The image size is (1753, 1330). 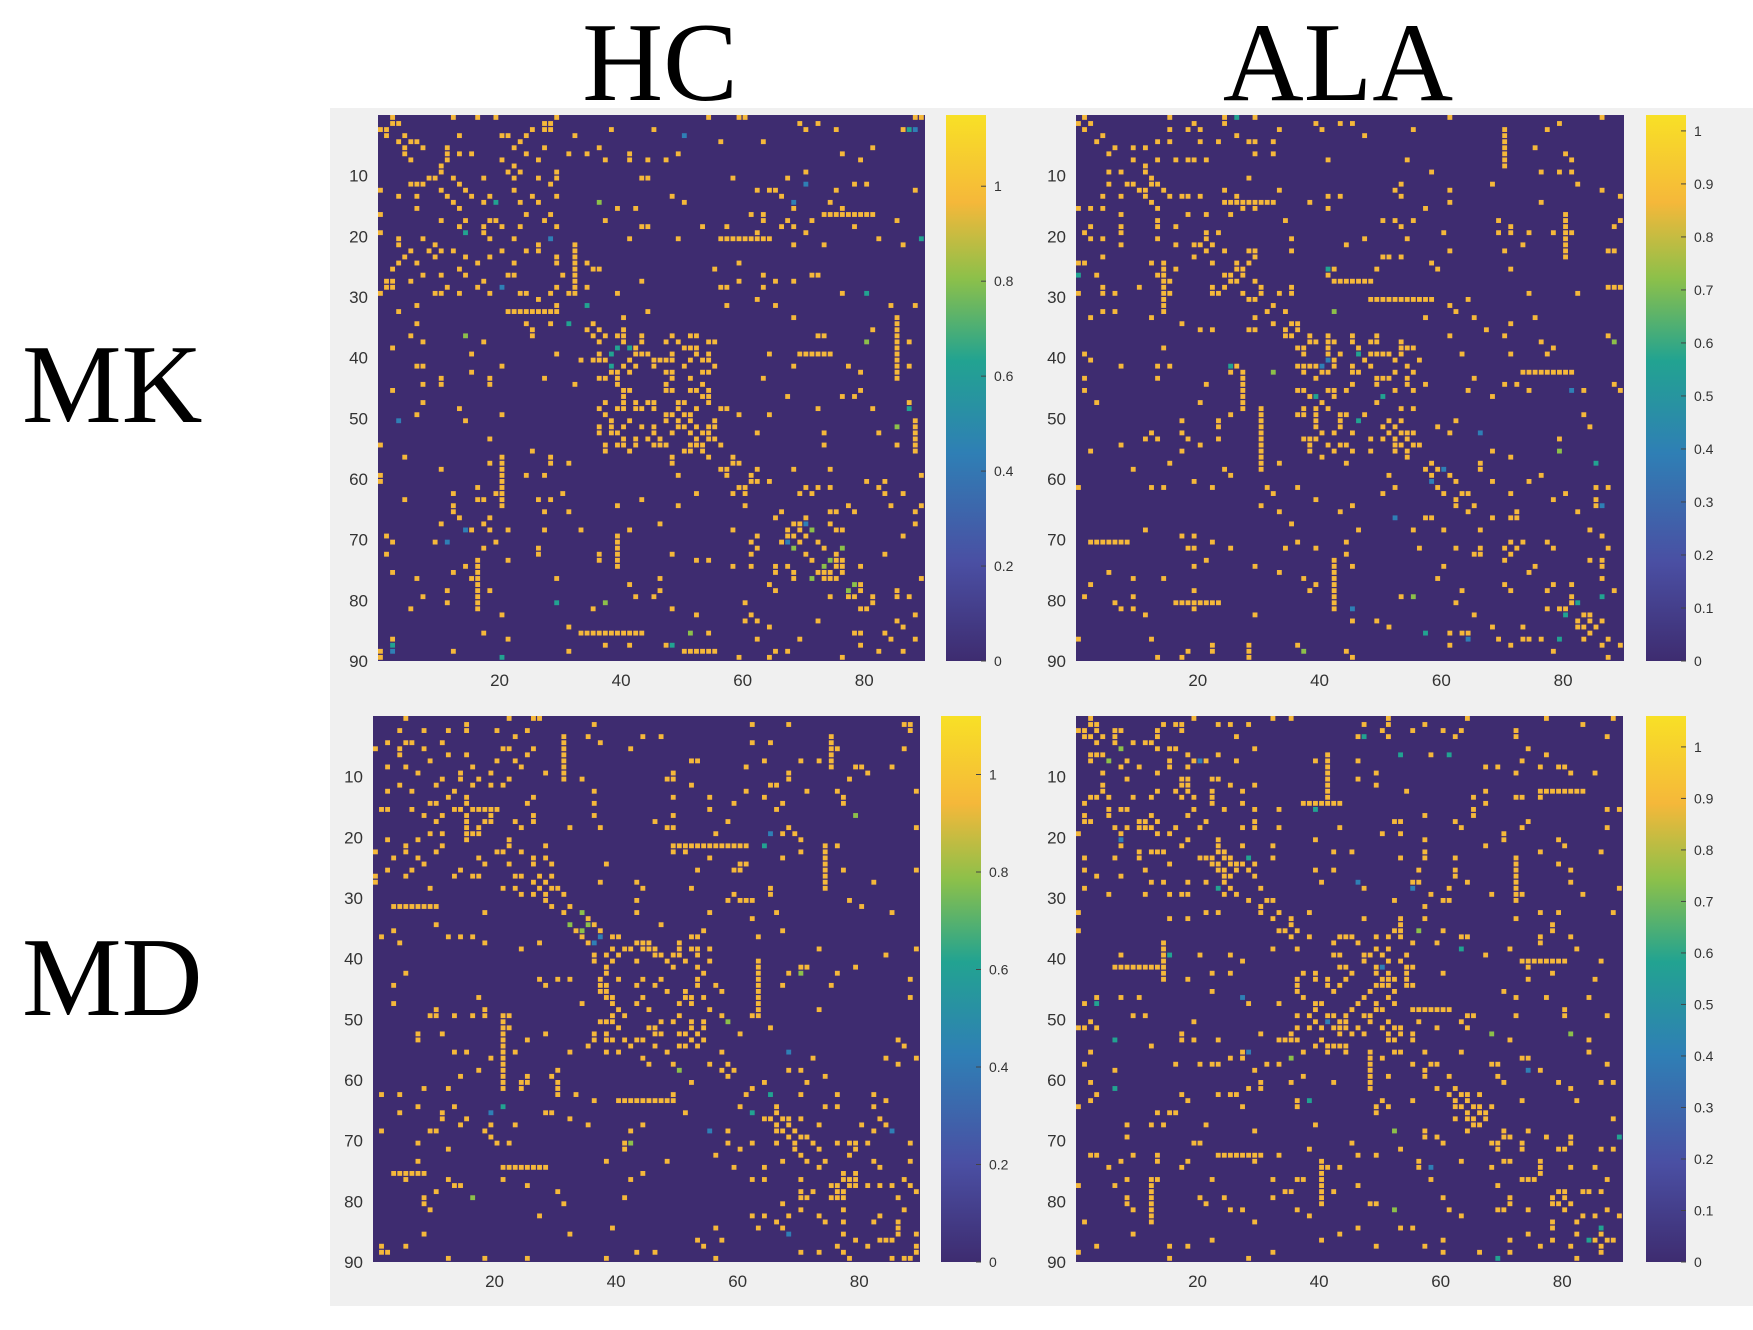 I want to click on row-label-mk: MK, so click(x=112, y=385).